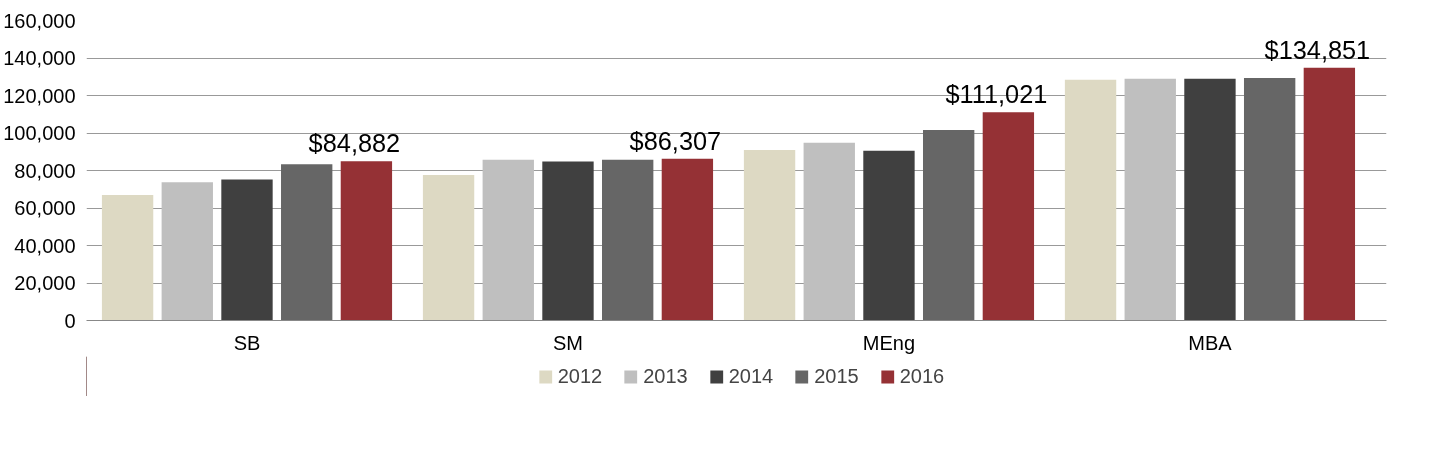 Image resolution: width=1438 pixels, height=453 pixels. Describe the element at coordinates (1317, 49) in the screenshot. I see `data-label: $134,851` at that location.